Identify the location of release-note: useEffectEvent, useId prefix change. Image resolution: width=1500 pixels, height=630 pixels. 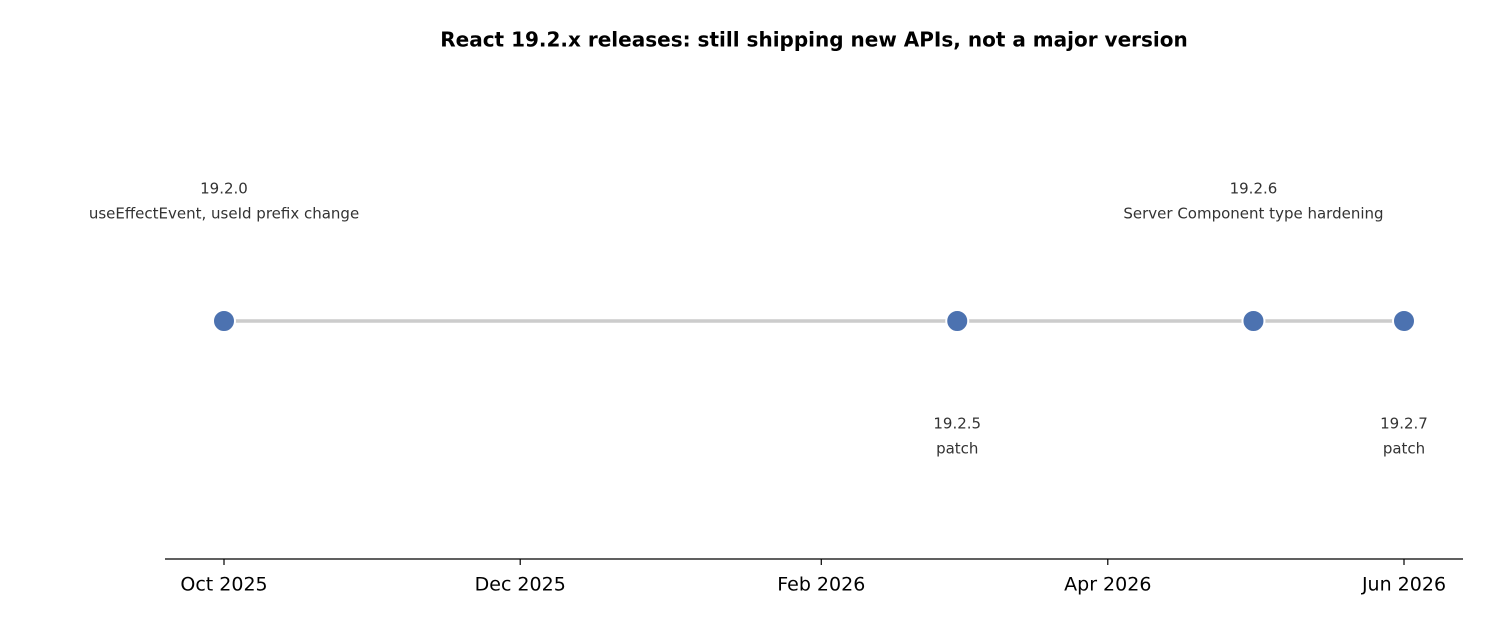
(224, 214).